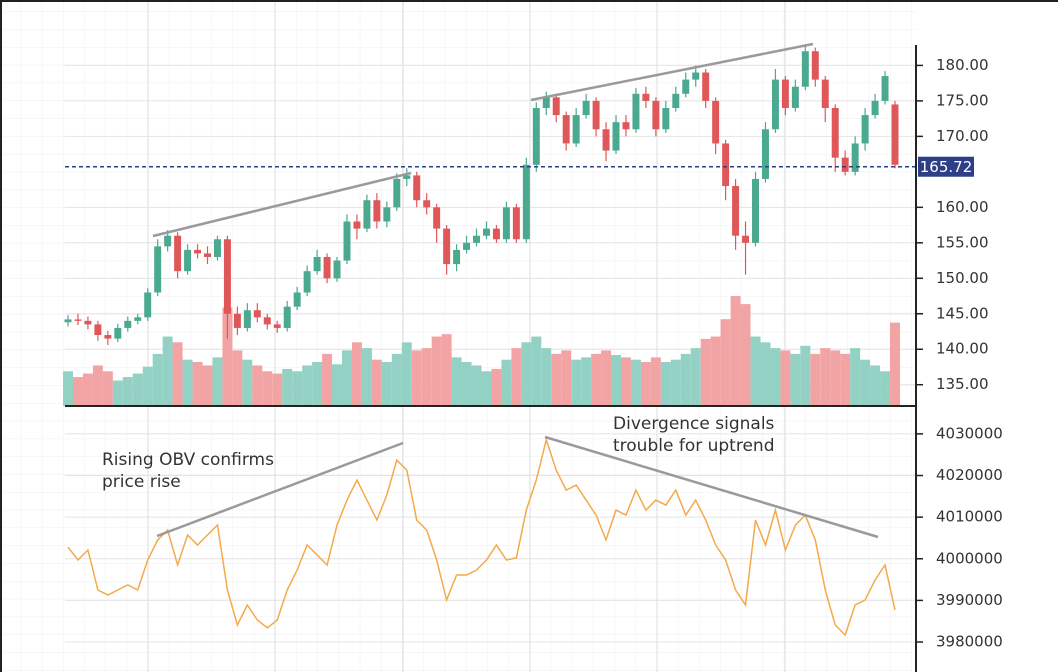  What do you see at coordinates (962, 100) in the screenshot?
I see `y-tick-label: 175.00` at bounding box center [962, 100].